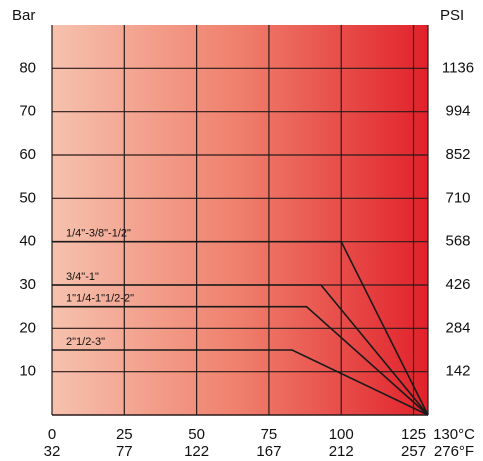 This screenshot has height=461, width=483. What do you see at coordinates (458, 67) in the screenshot?
I see `y2-tick-label: 1136` at bounding box center [458, 67].